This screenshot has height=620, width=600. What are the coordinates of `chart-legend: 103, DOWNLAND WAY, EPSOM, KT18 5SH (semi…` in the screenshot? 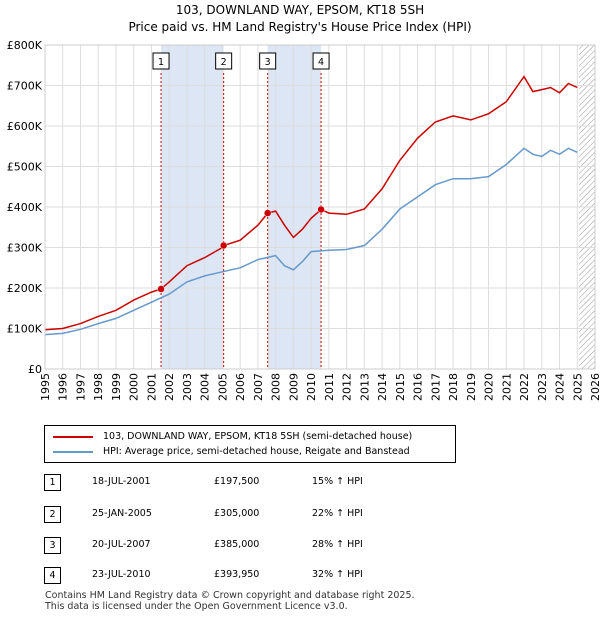 It's located at (250, 444).